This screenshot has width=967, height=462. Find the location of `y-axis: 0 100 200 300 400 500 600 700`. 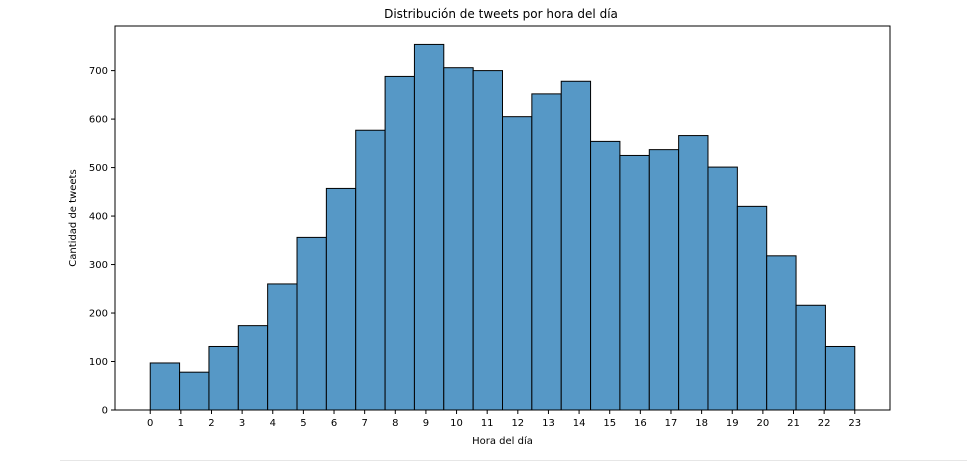

y-axis: 0 100 200 300 400 500 600 700 is located at coordinates (102, 241).